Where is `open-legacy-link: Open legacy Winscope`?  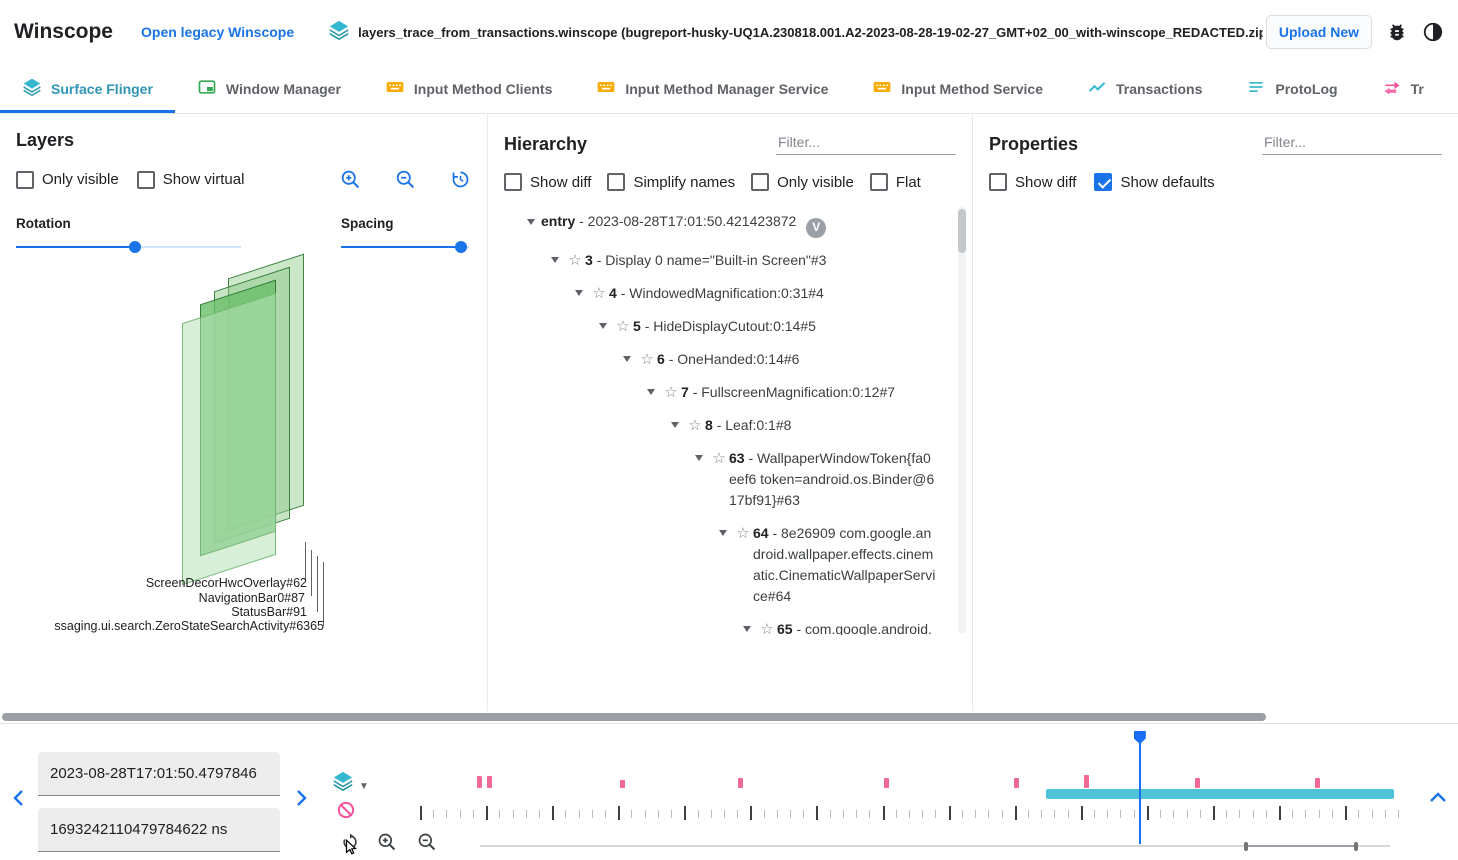 open-legacy-link: Open legacy Winscope is located at coordinates (218, 32).